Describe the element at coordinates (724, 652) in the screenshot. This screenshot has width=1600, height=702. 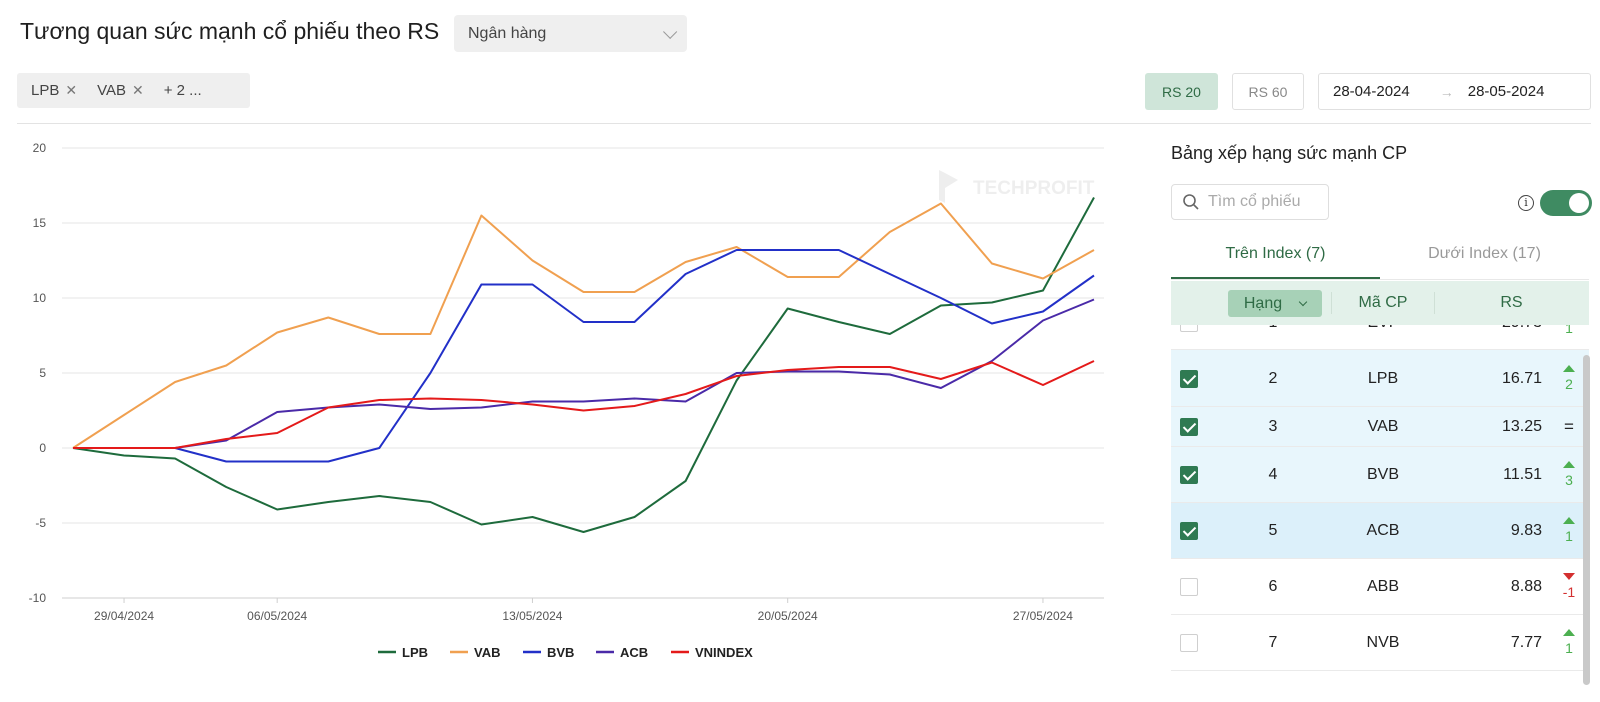
I see `legend-label: VNINDEX` at that location.